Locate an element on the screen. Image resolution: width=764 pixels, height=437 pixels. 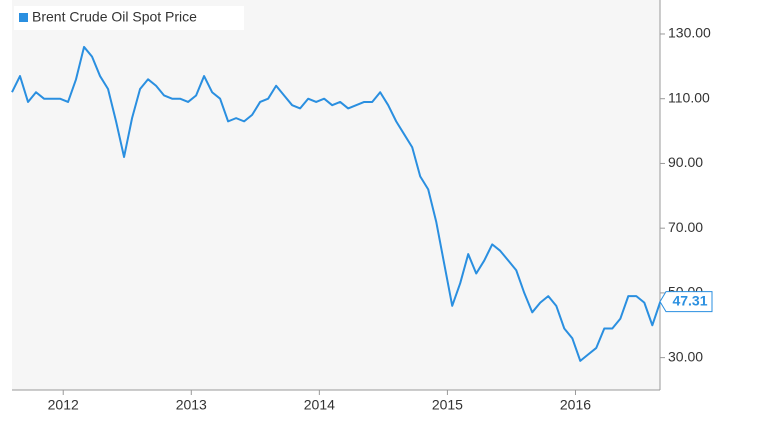
y-tick-label: 70.00 is located at coordinates (685, 227).